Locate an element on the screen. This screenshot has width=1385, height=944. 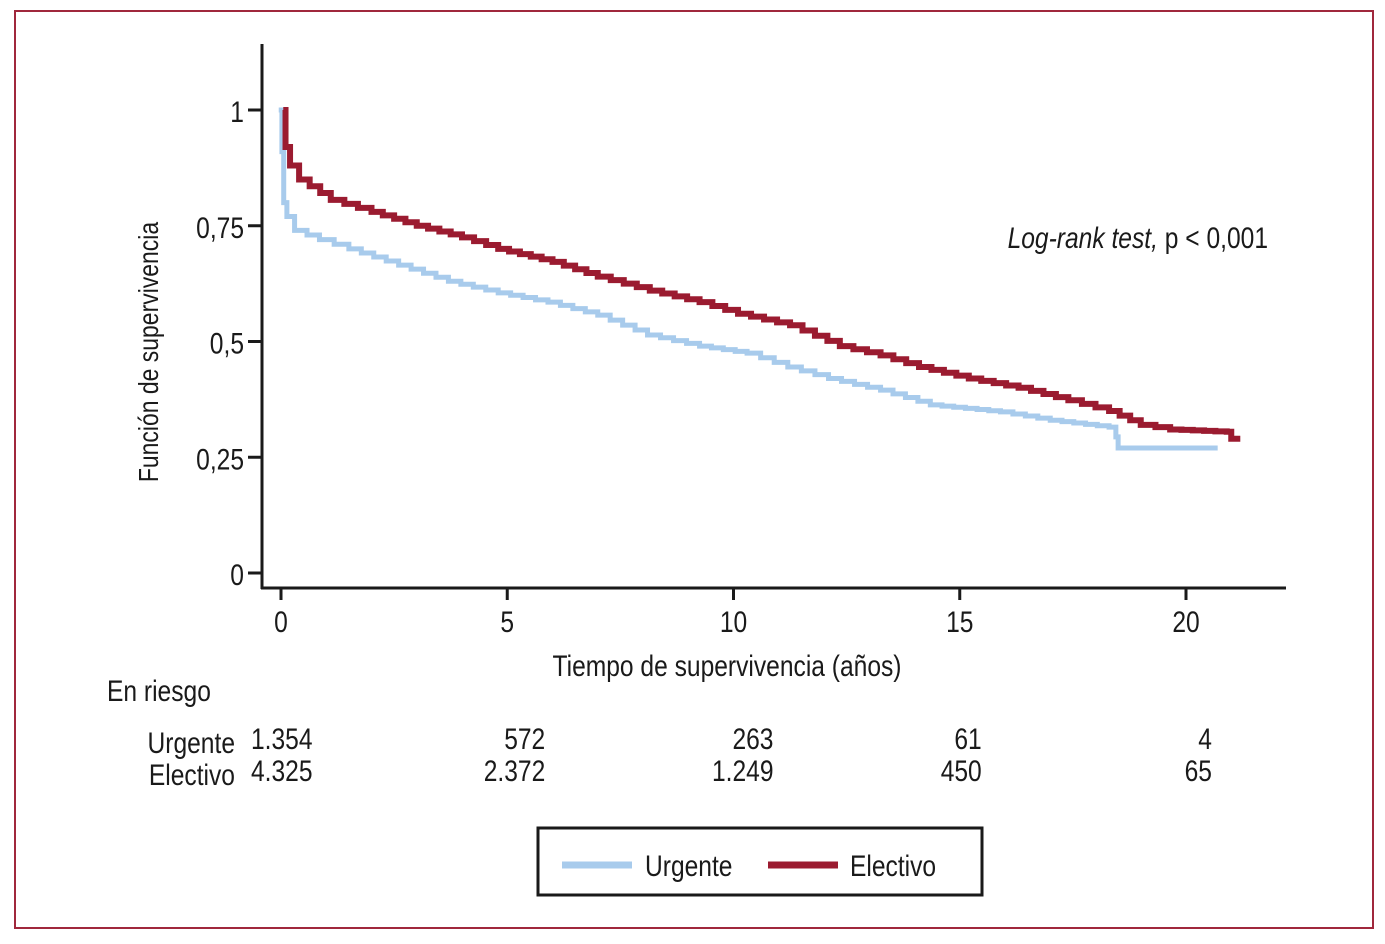
legend-label-electivo: Electivo is located at coordinates (893, 866).